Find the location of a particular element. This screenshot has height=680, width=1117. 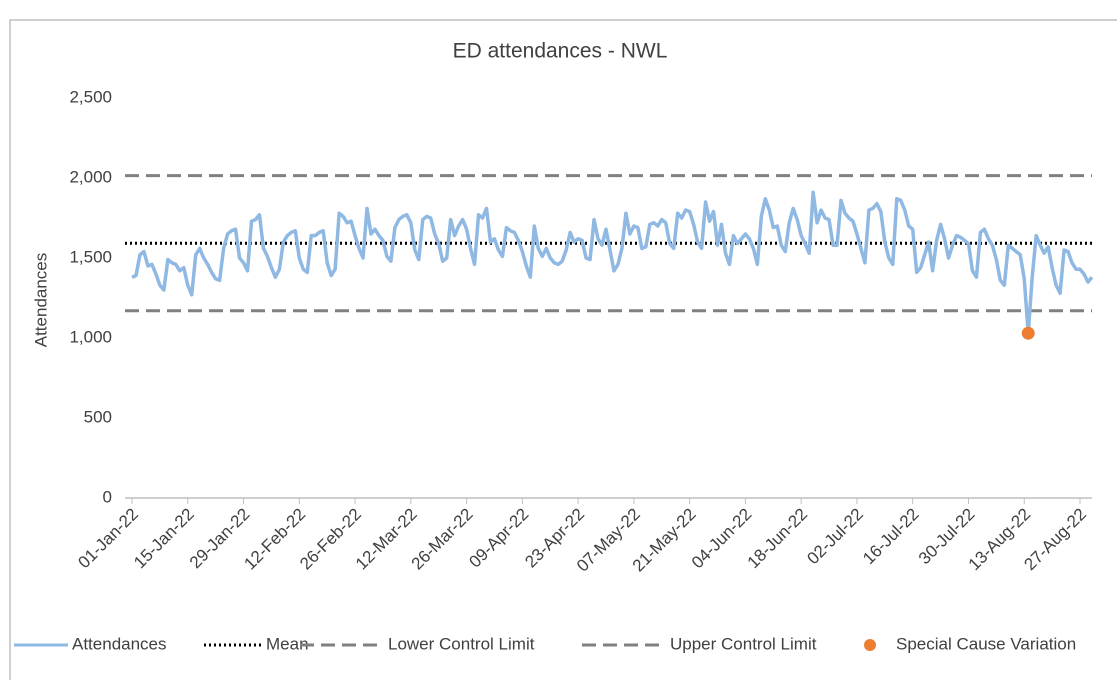

y-tick-label: 1,000 is located at coordinates (90, 336).